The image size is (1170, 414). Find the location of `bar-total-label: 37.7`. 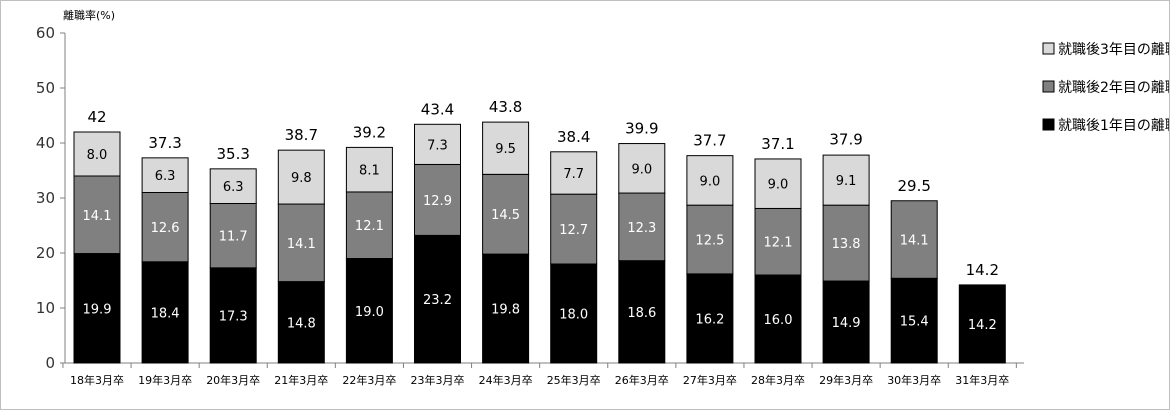

bar-total-label: 37.7 is located at coordinates (709, 141).